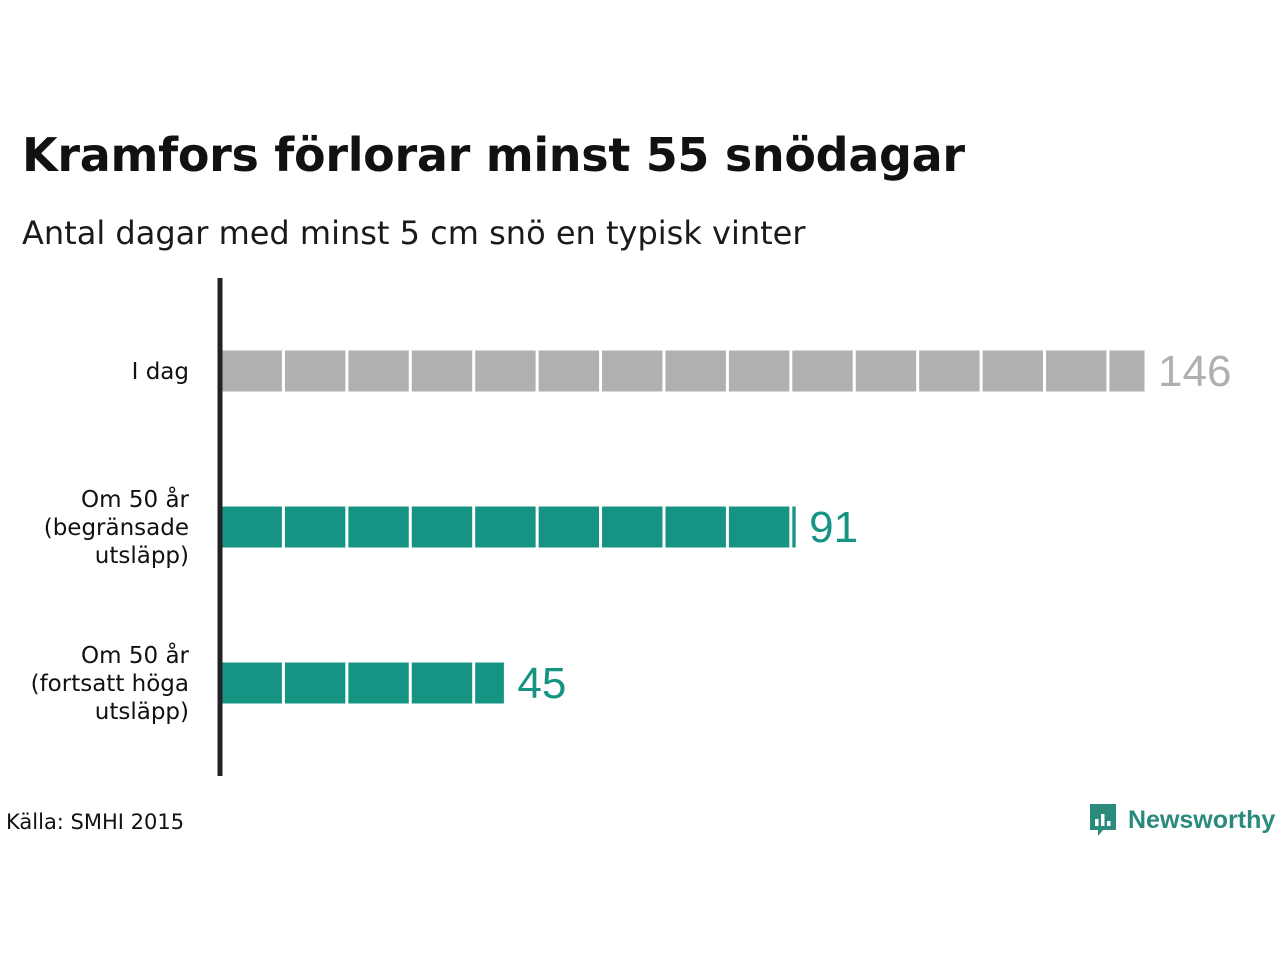 Image resolution: width=1280 pixels, height=960 pixels. I want to click on category-label: (begränsade, so click(116, 528).